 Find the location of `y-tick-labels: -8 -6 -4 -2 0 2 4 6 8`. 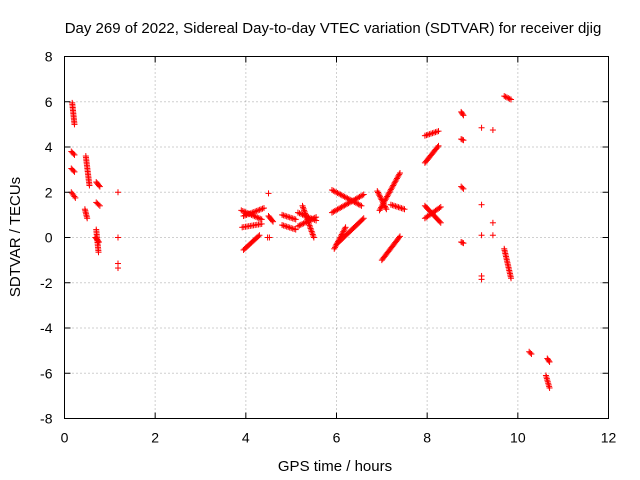

y-tick-labels: -8 -6 -4 -2 0 2 4 6 8 is located at coordinates (46, 238).